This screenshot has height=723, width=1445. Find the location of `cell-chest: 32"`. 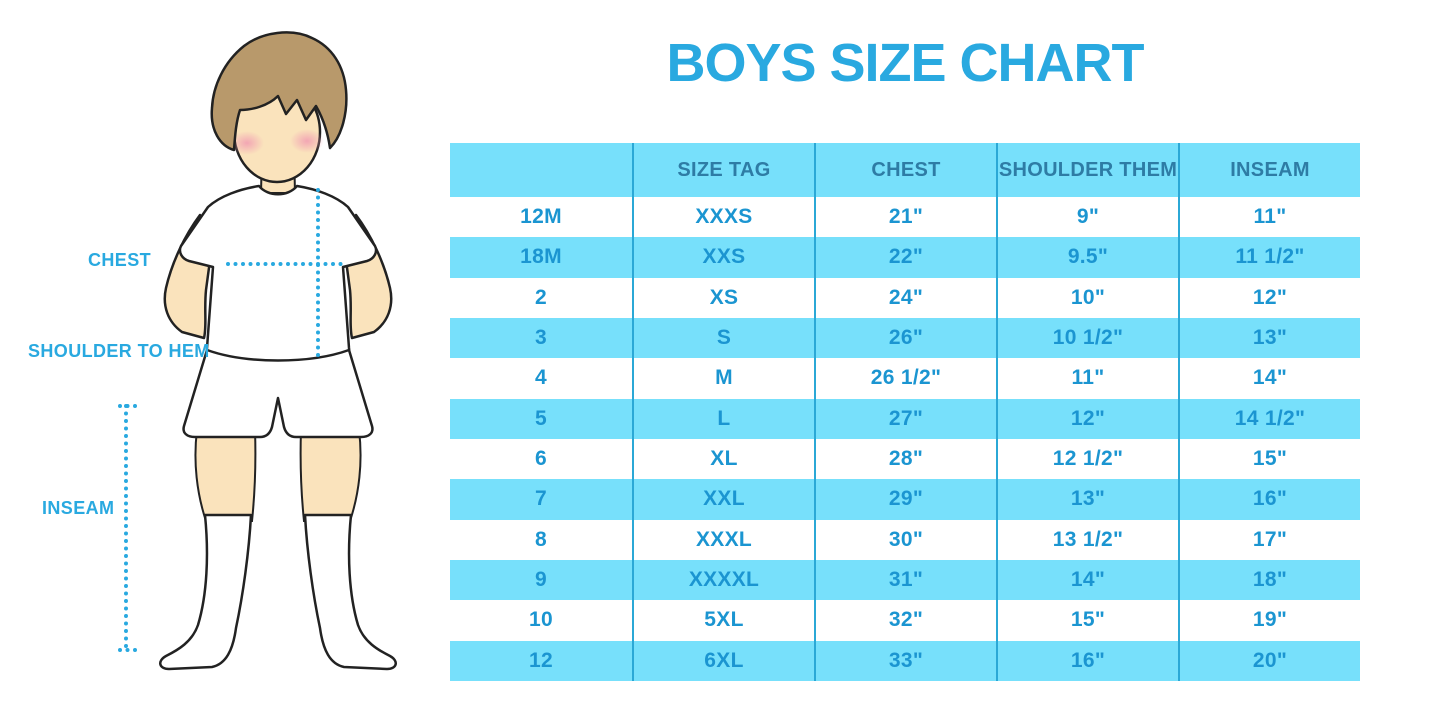

cell-chest: 32" is located at coordinates (905, 620).